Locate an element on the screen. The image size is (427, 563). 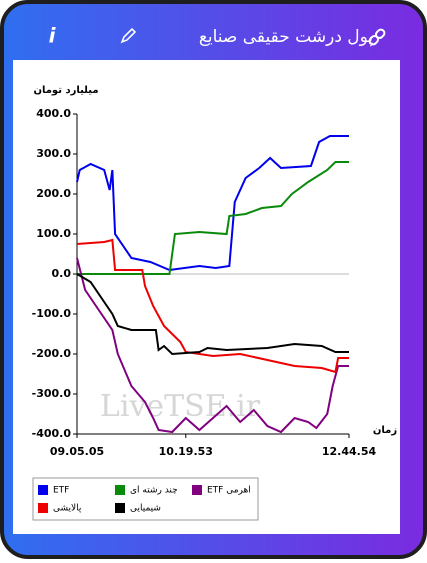
watermark: LiveTSE.ir is located at coordinates (180, 406).